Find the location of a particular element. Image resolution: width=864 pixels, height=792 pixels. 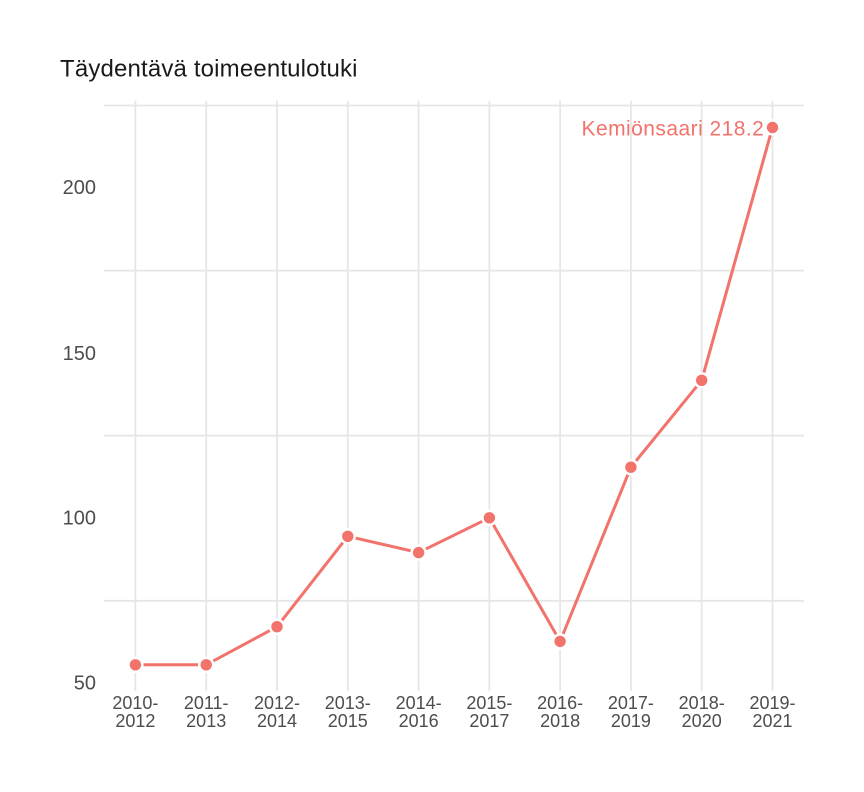

svg-text: 2012- is located at coordinates (277, 703).